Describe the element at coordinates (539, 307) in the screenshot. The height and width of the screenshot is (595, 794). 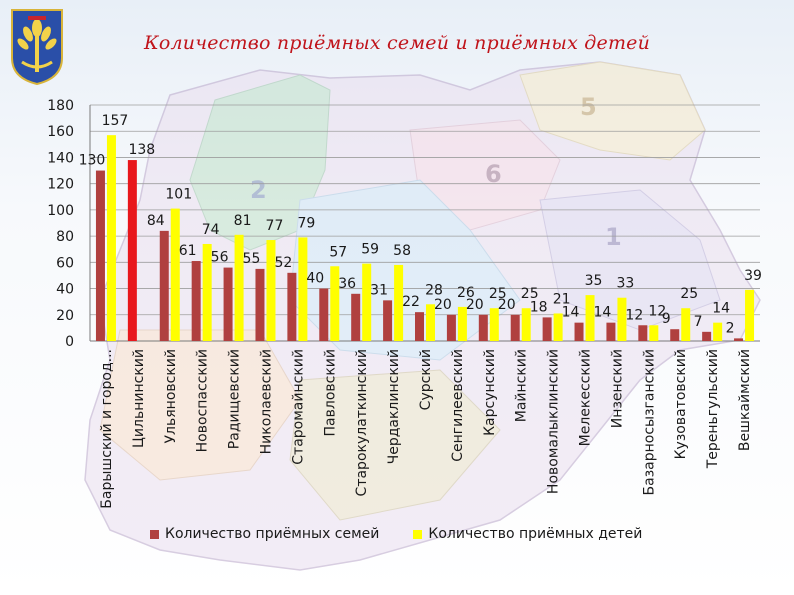
I see `data-label-families: 18` at that location.